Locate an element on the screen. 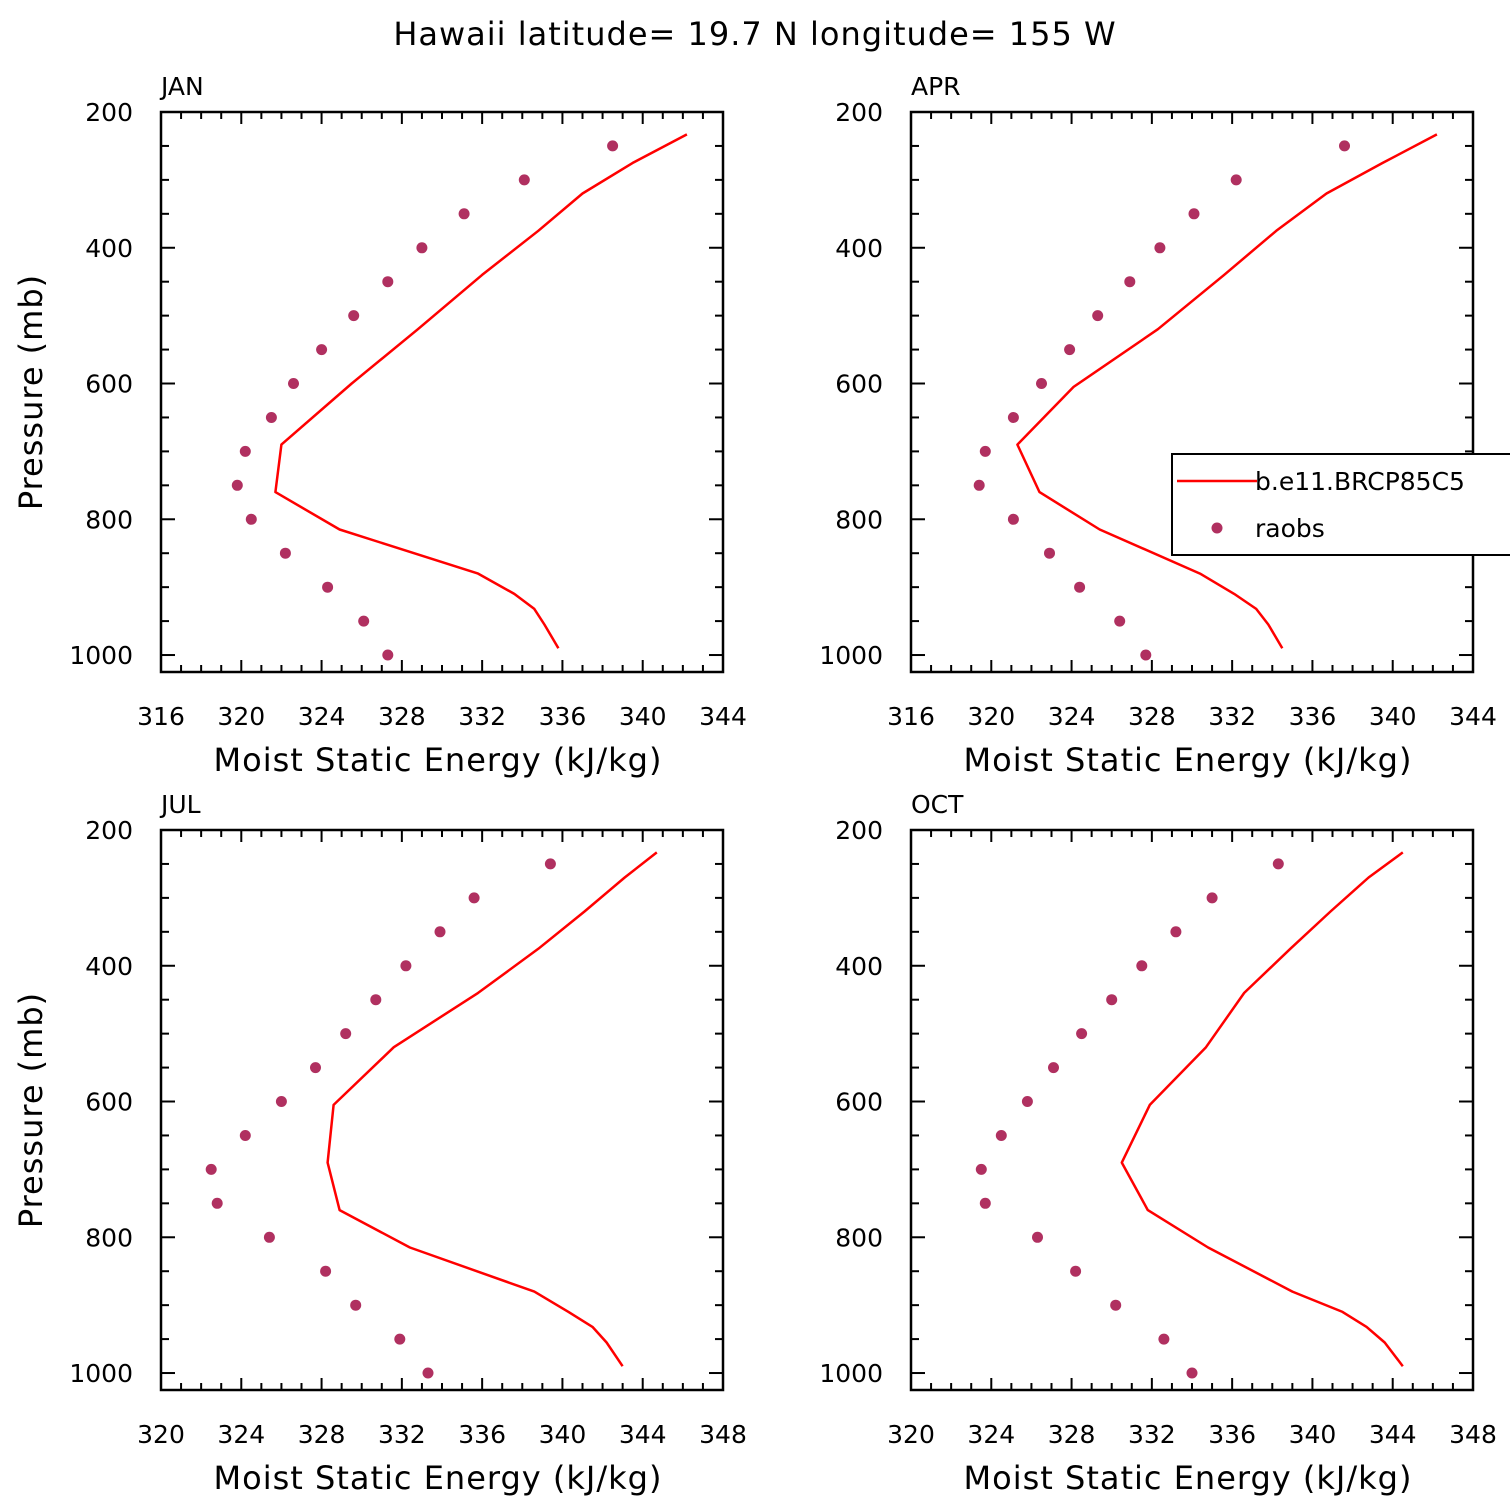 Image resolution: width=1510 pixels, height=1510 pixels. legend-dot-swatch is located at coordinates (1217, 528).